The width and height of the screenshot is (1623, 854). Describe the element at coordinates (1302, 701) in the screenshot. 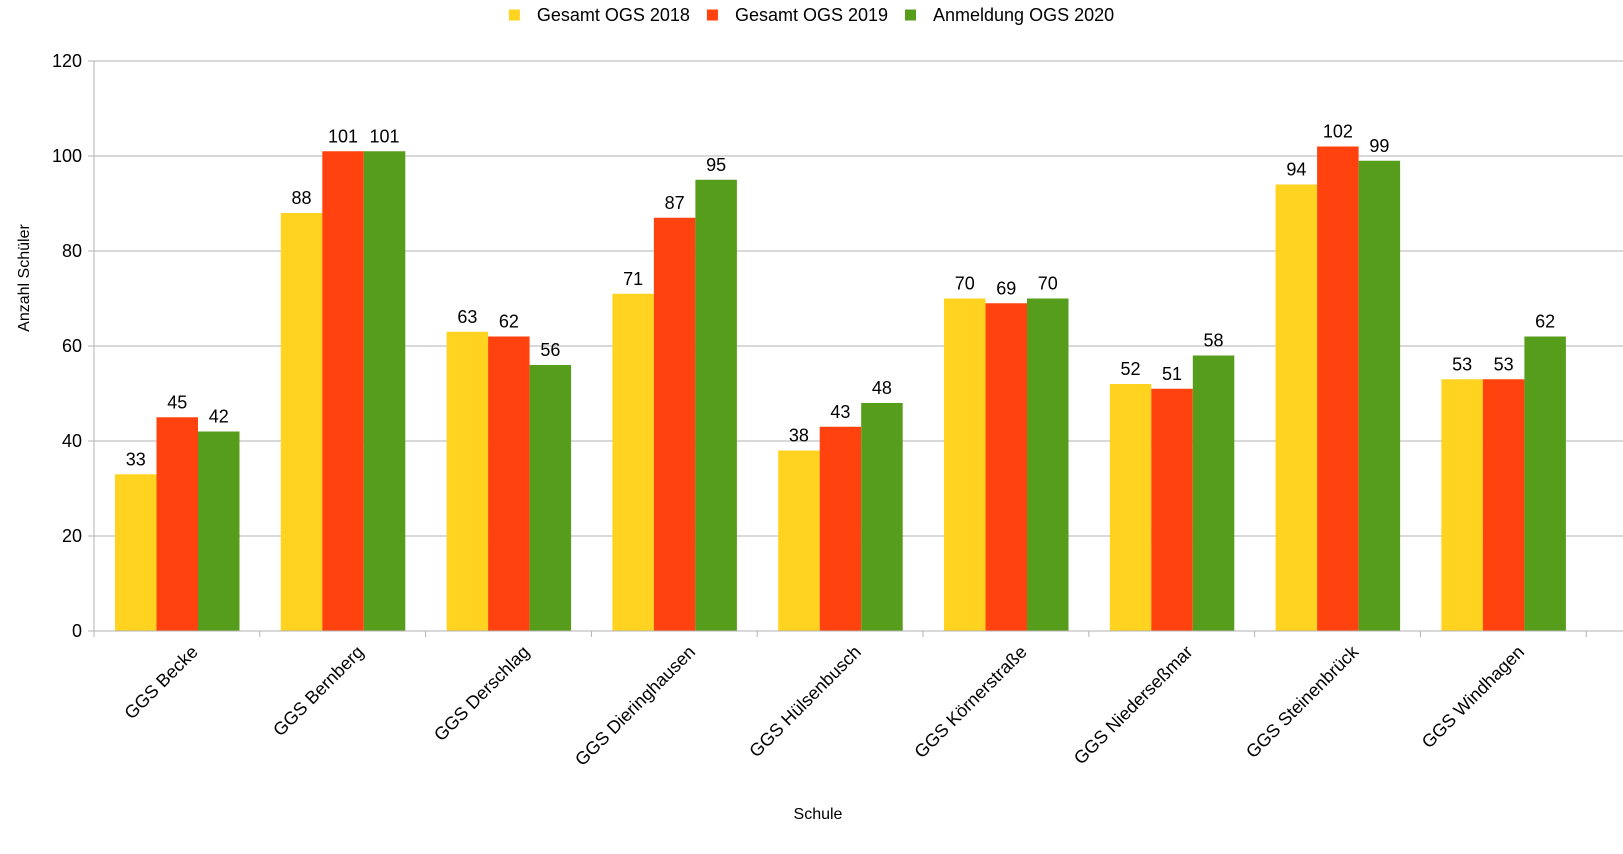

I see `x-tick-label: GGS Steinenbrück` at that location.